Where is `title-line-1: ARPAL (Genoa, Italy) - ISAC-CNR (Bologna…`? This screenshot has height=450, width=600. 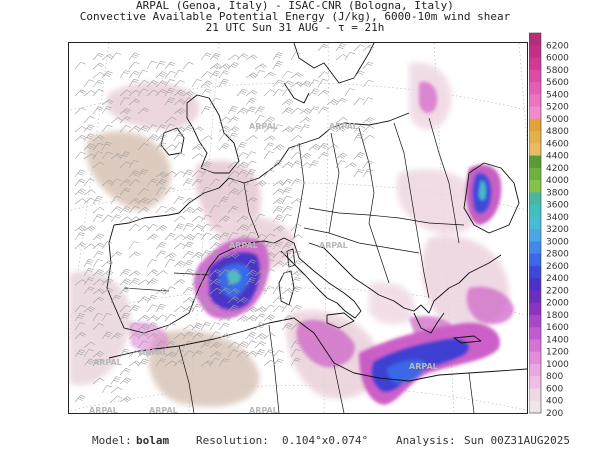 title-line-1: ARPAL (Genoa, Italy) - ISAC-CNR (Bologna… is located at coordinates (295, 6).